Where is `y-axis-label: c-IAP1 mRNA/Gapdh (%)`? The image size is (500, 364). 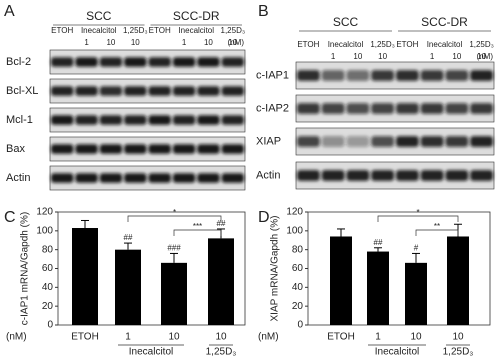
y-axis-label: c-IAP1 mRNA/Gapdh (%) is located at coordinates (25, 268).